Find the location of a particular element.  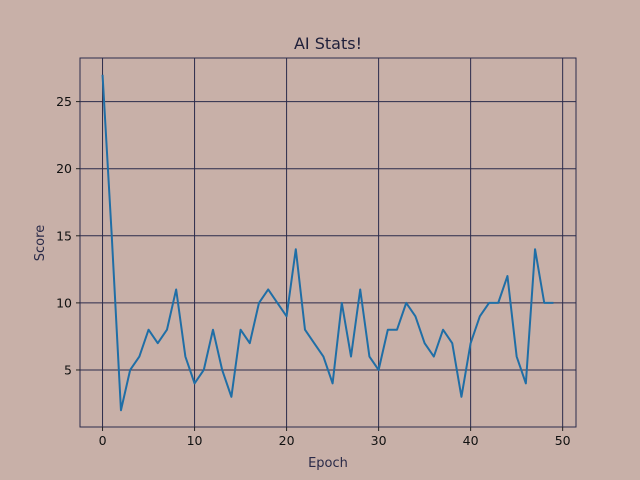

x-tick-label: 10 is located at coordinates (195, 440).